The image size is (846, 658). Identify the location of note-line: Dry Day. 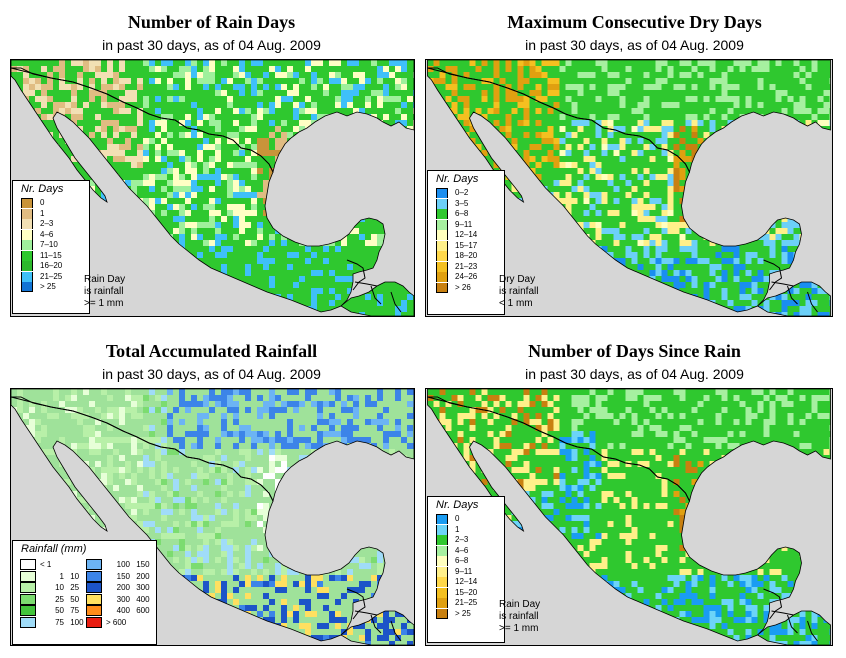
(517, 279).